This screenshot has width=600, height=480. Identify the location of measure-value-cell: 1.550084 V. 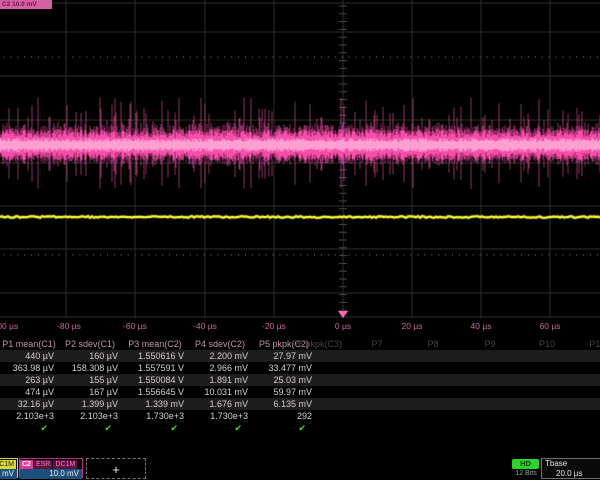
(160, 380).